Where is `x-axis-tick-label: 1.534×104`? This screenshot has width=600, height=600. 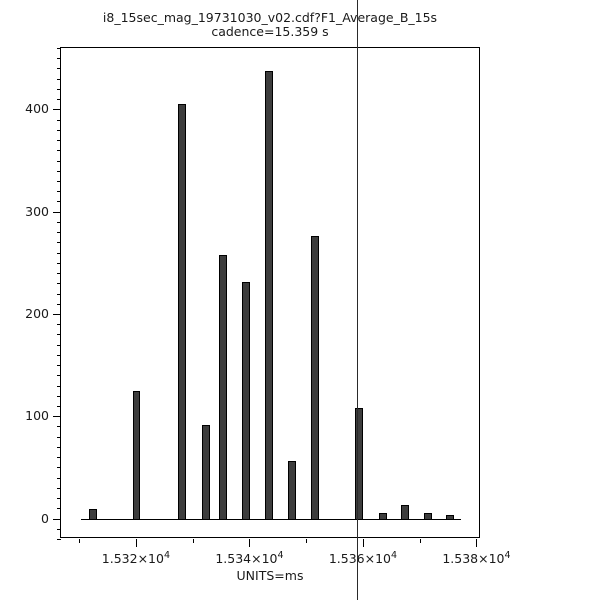 x-axis-tick-label: 1.534×104 is located at coordinates (249, 557).